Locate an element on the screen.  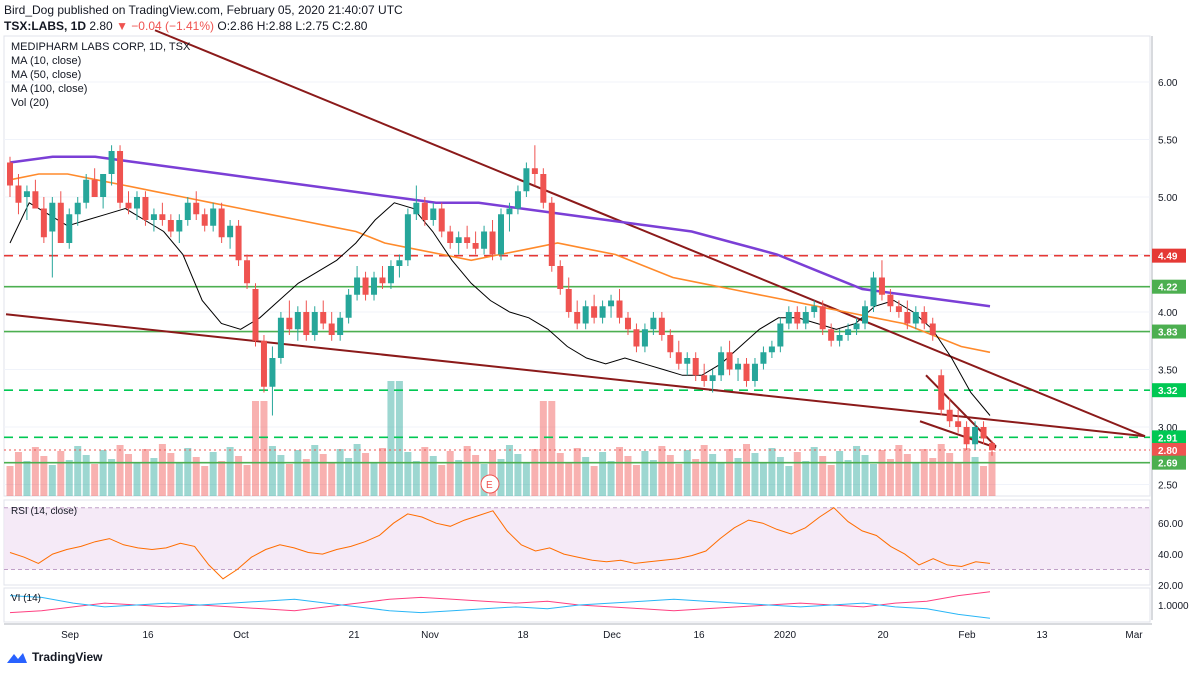
time-tick-label: 20 is located at coordinates (883, 635).